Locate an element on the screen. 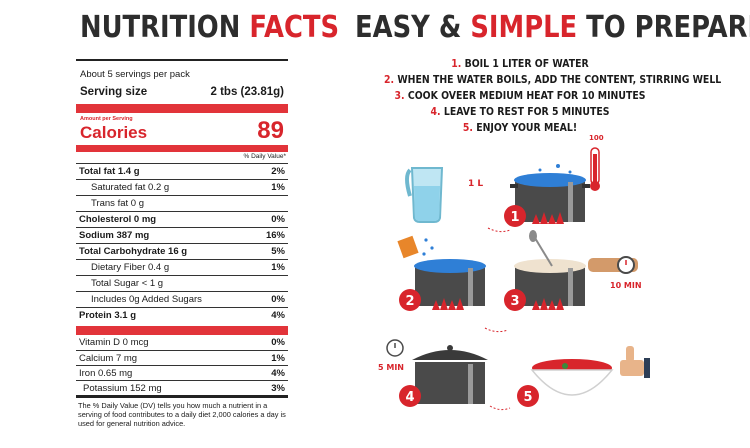 The height and width of the screenshot is (448, 750). nutrition-facts-title: NUTRITION FACTS is located at coordinates (209, 27).